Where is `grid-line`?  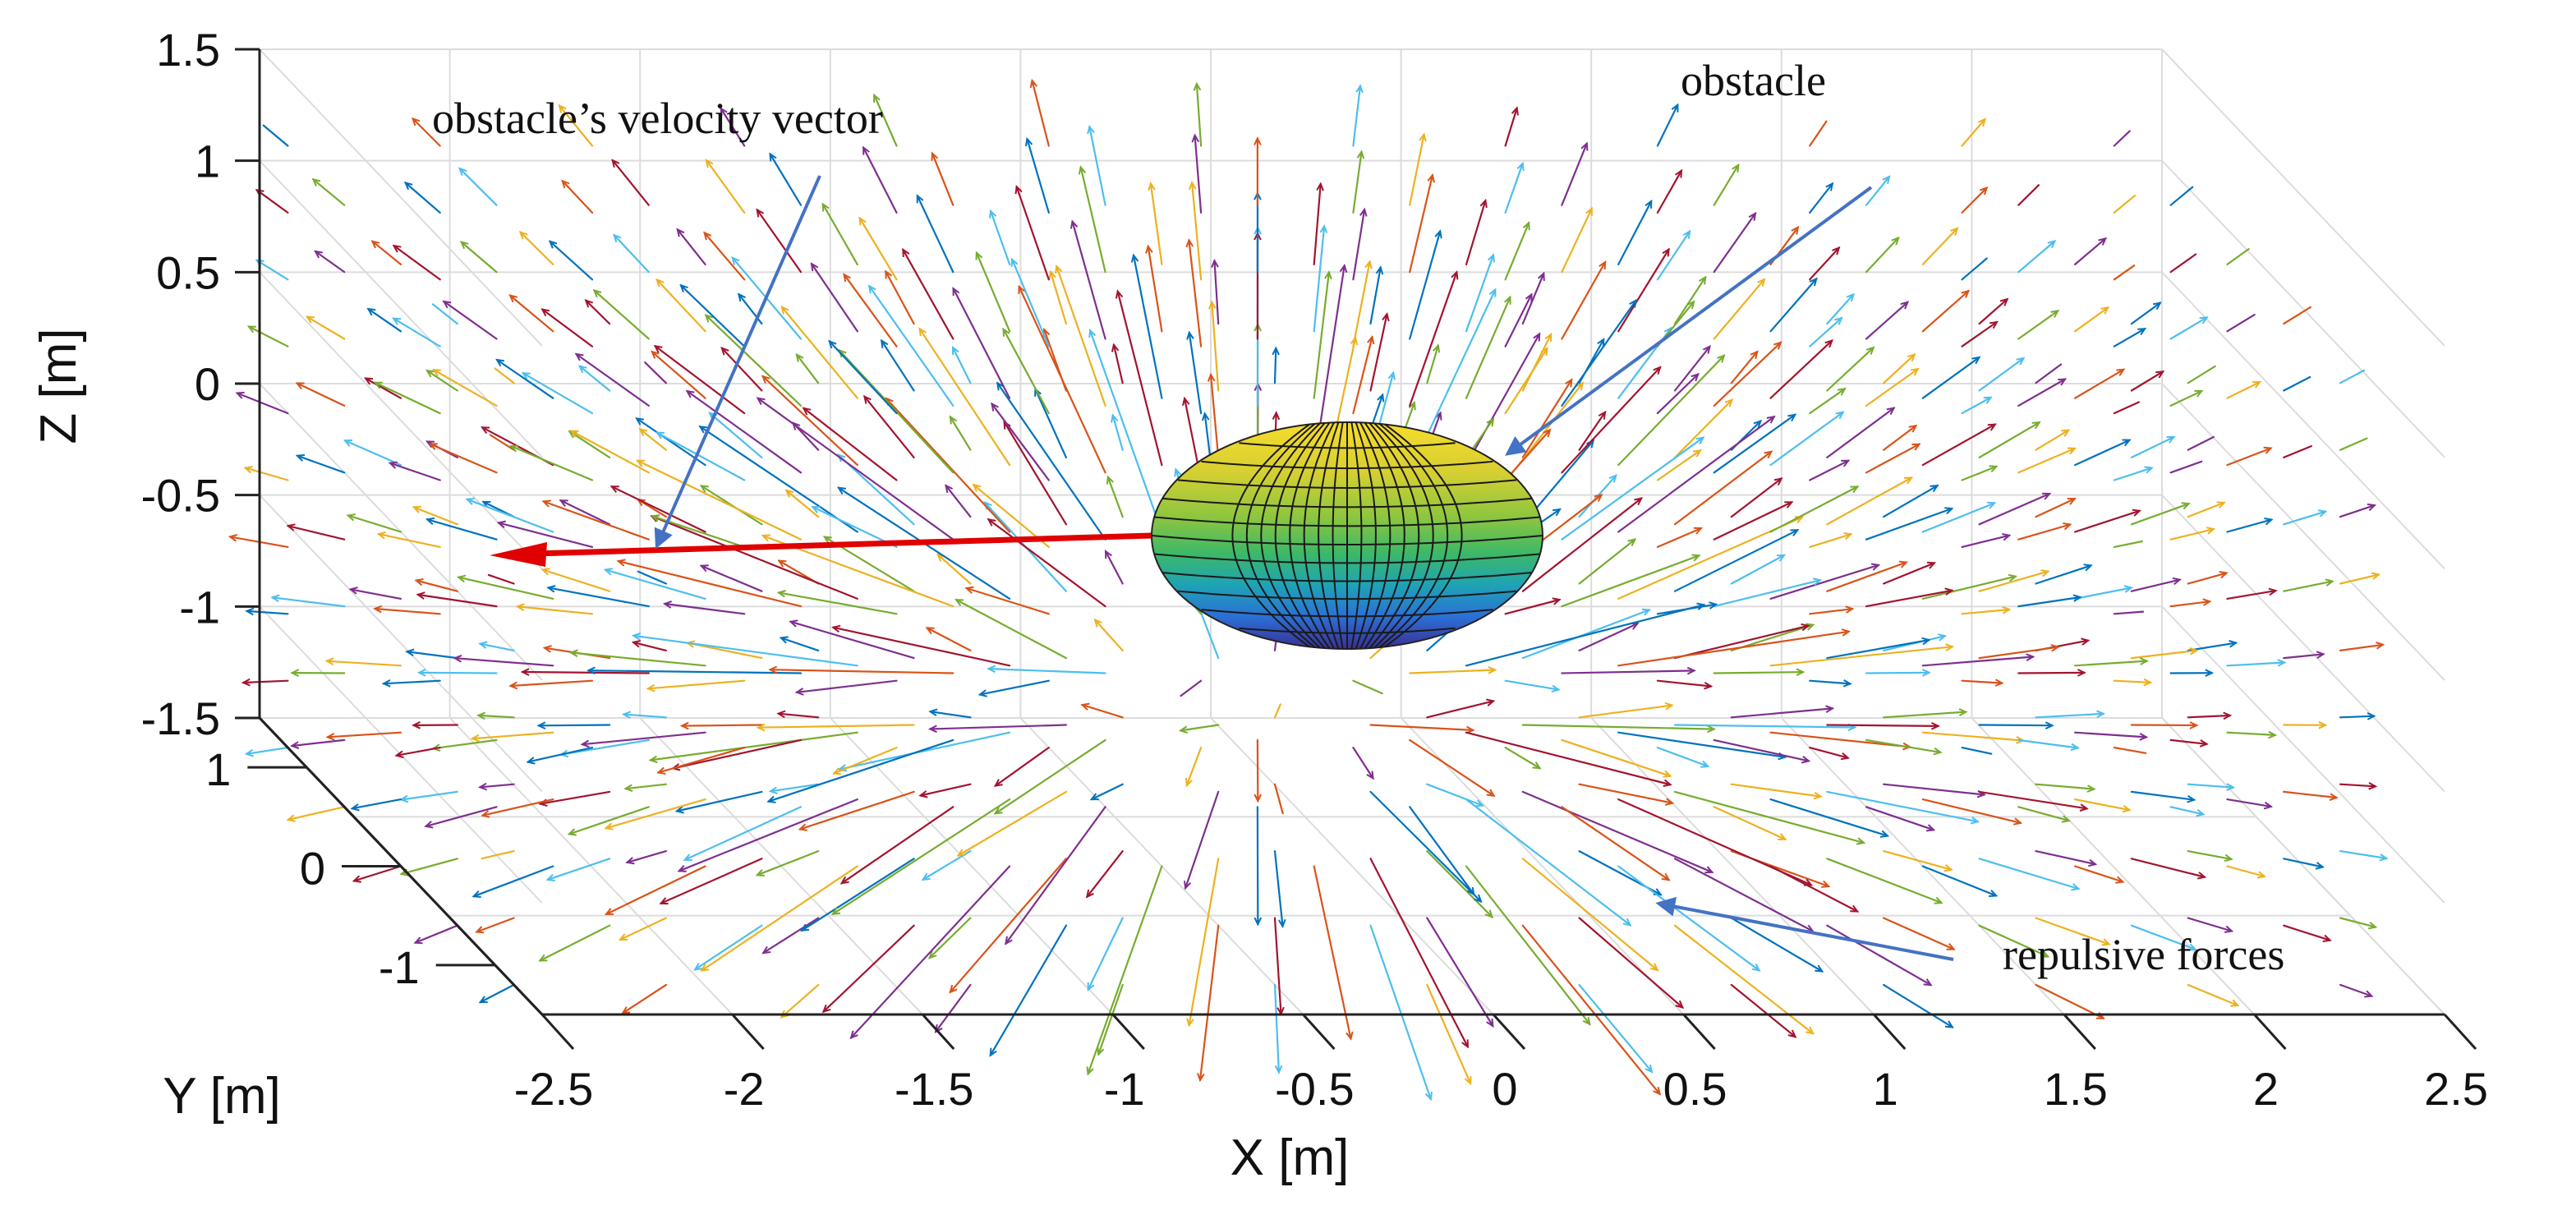
grid-line is located at coordinates (401, 421).